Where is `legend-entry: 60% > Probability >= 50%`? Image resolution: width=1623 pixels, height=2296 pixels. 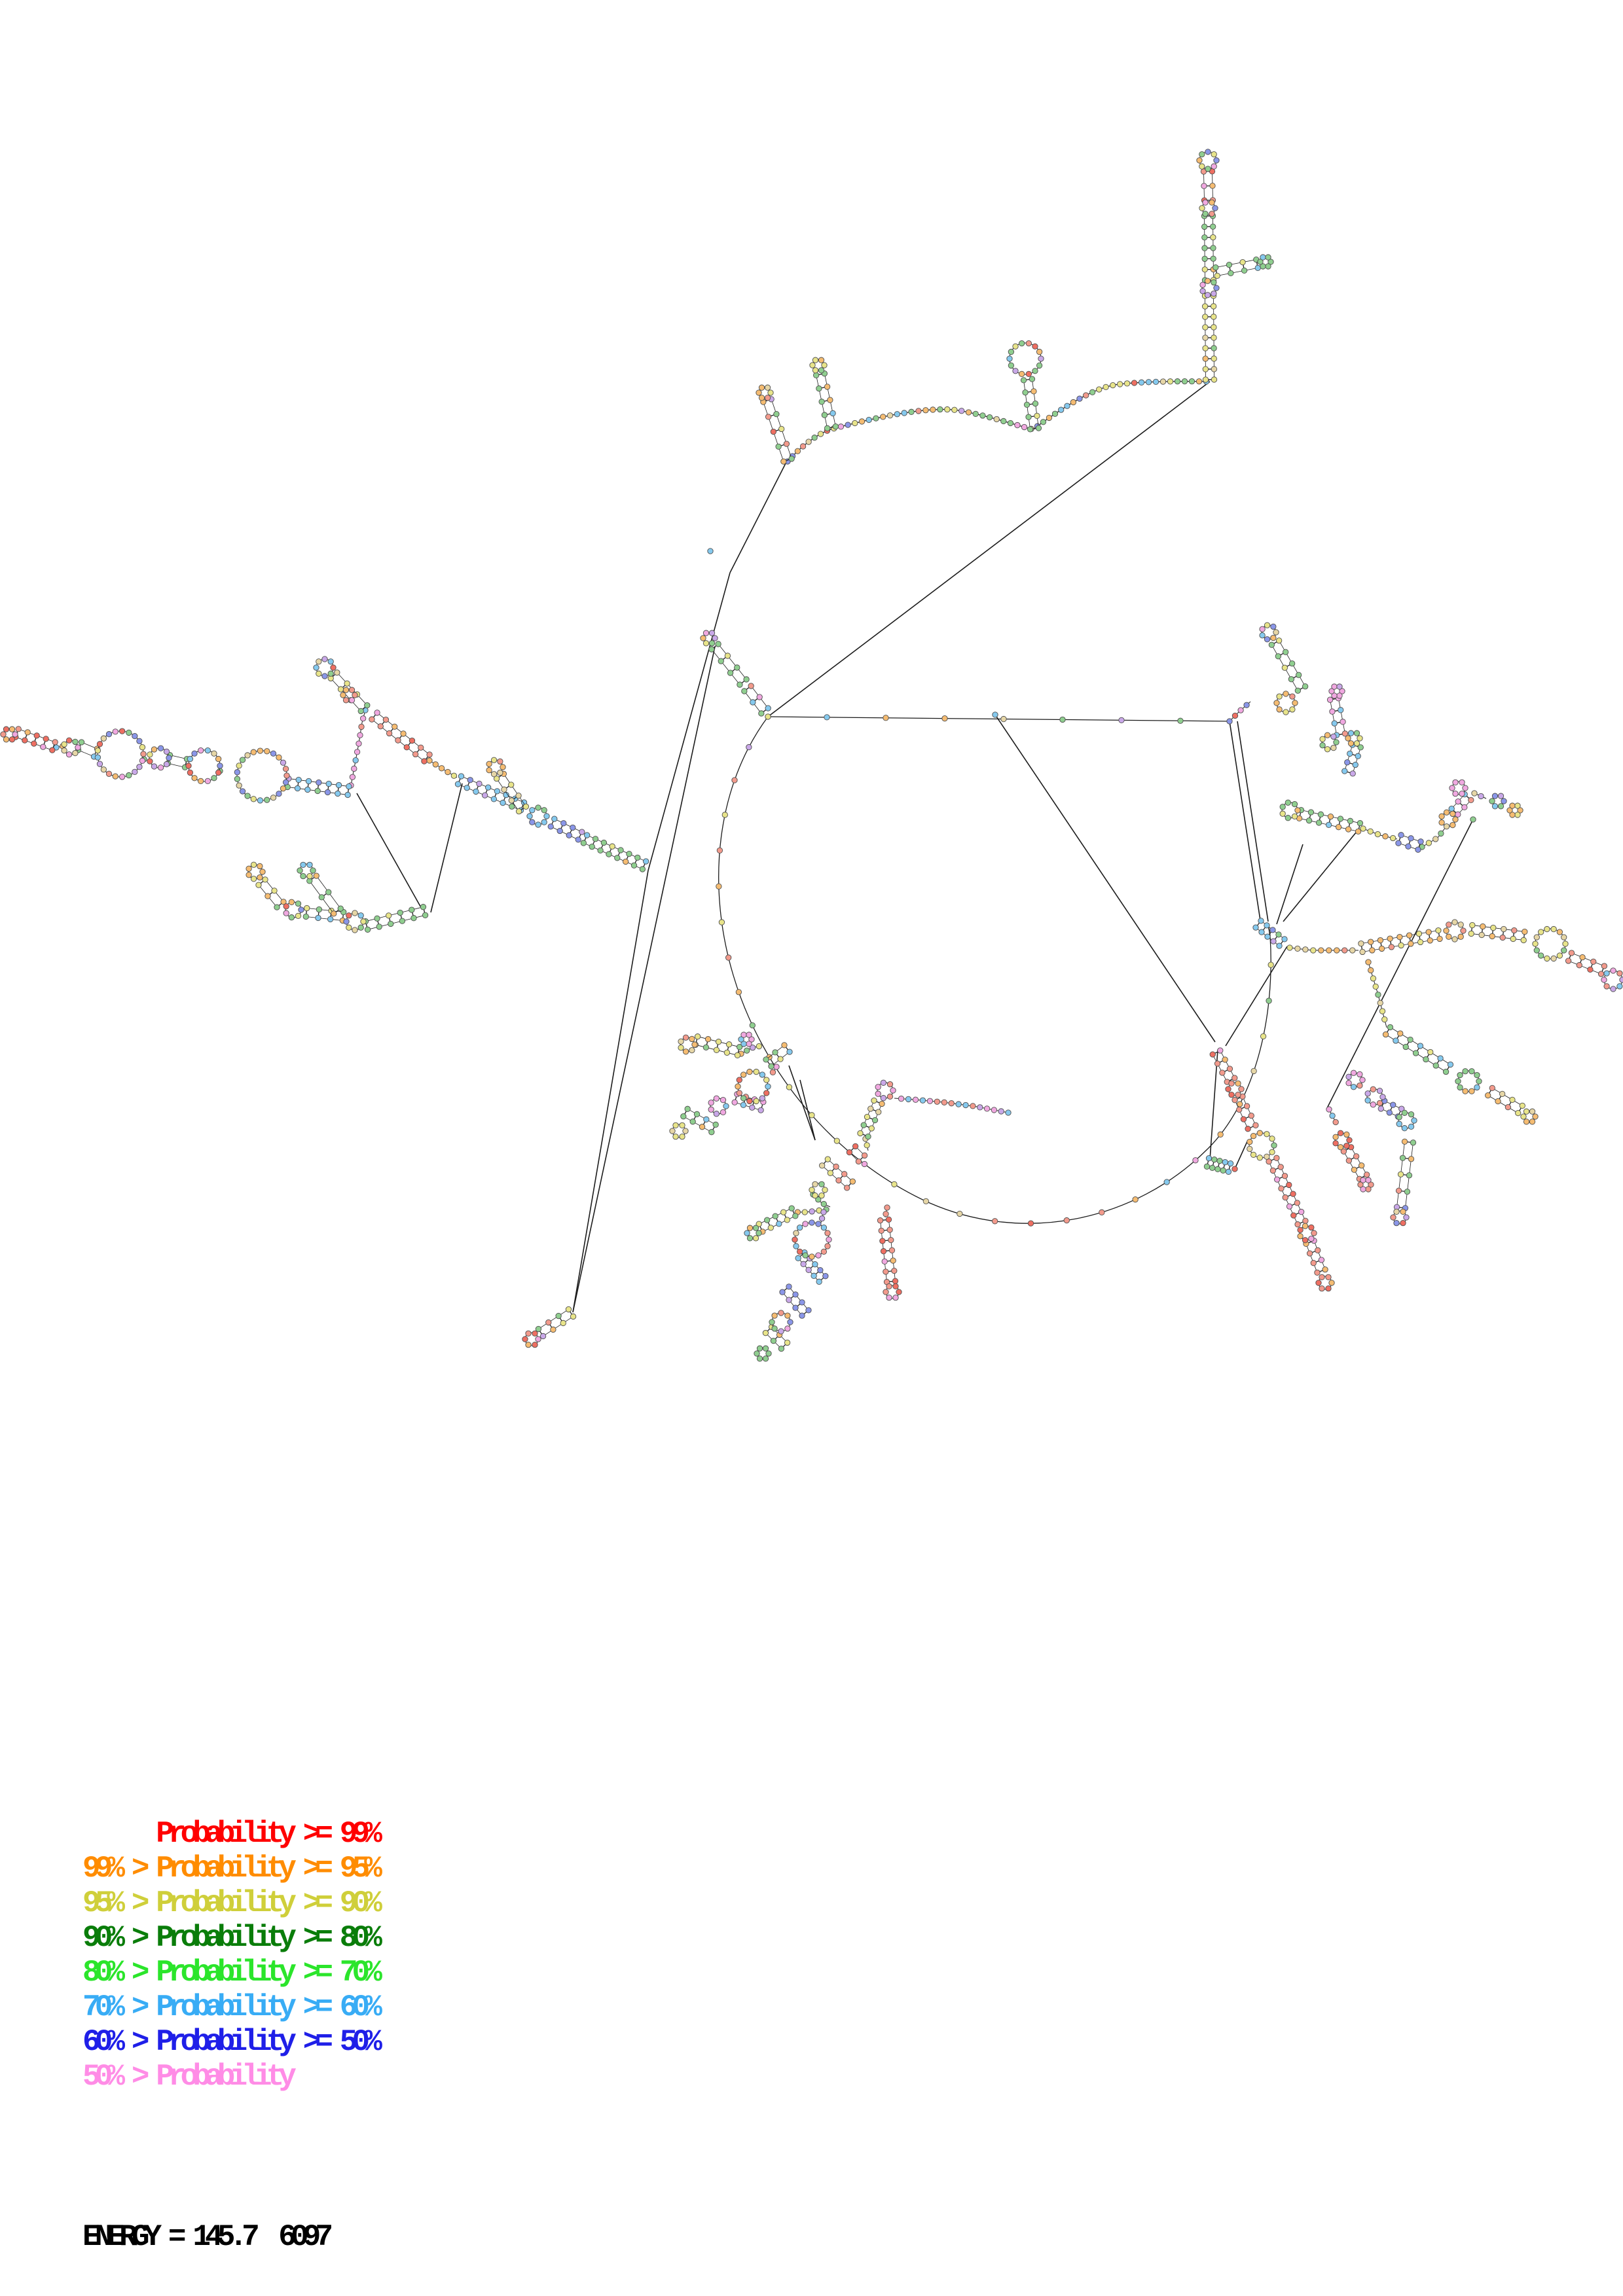 legend-entry: 60% > Probability >= 50% is located at coordinates (232, 2042).